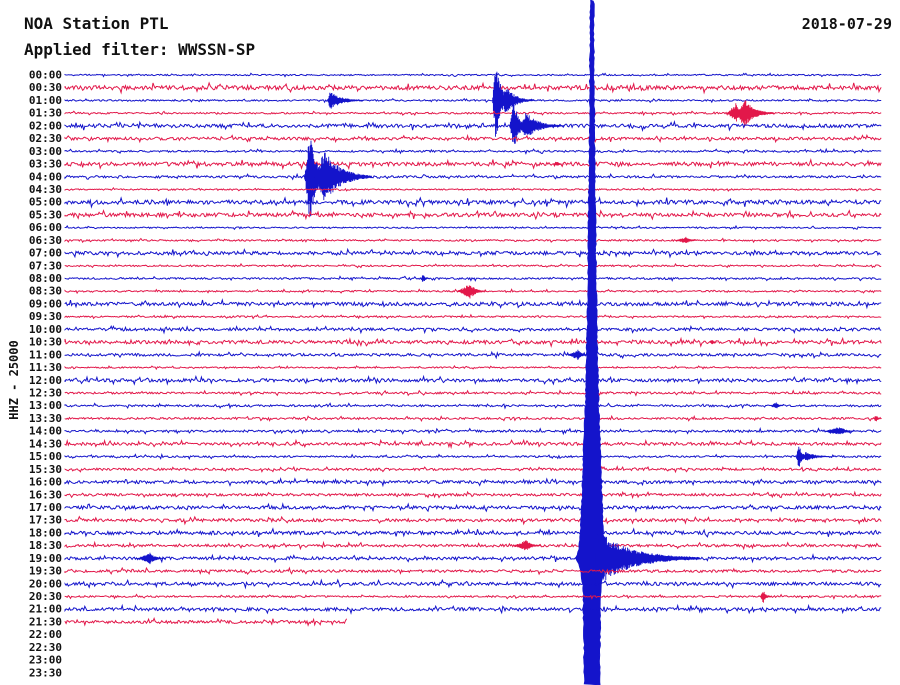 The image size is (900, 685). I want to click on trace-row-17:00: 17:00, so click(455, 507).